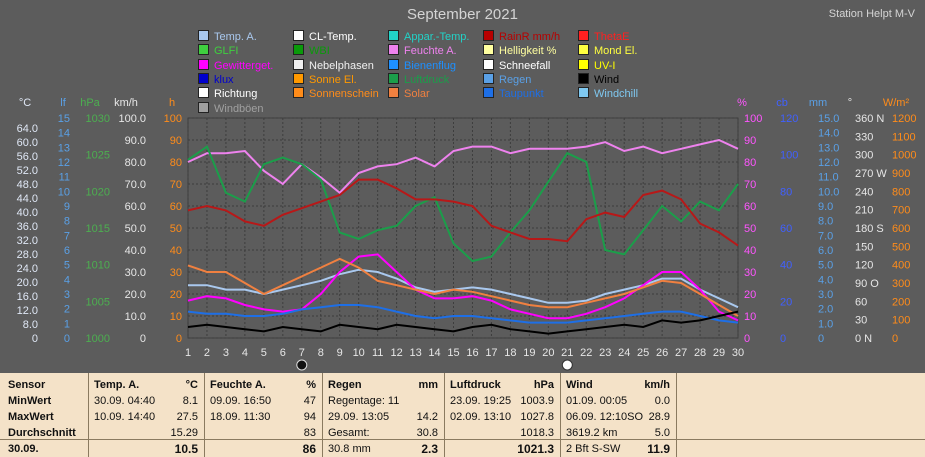  What do you see at coordinates (216, 79) in the screenshot?
I see `legend-item: klux` at bounding box center [216, 79].